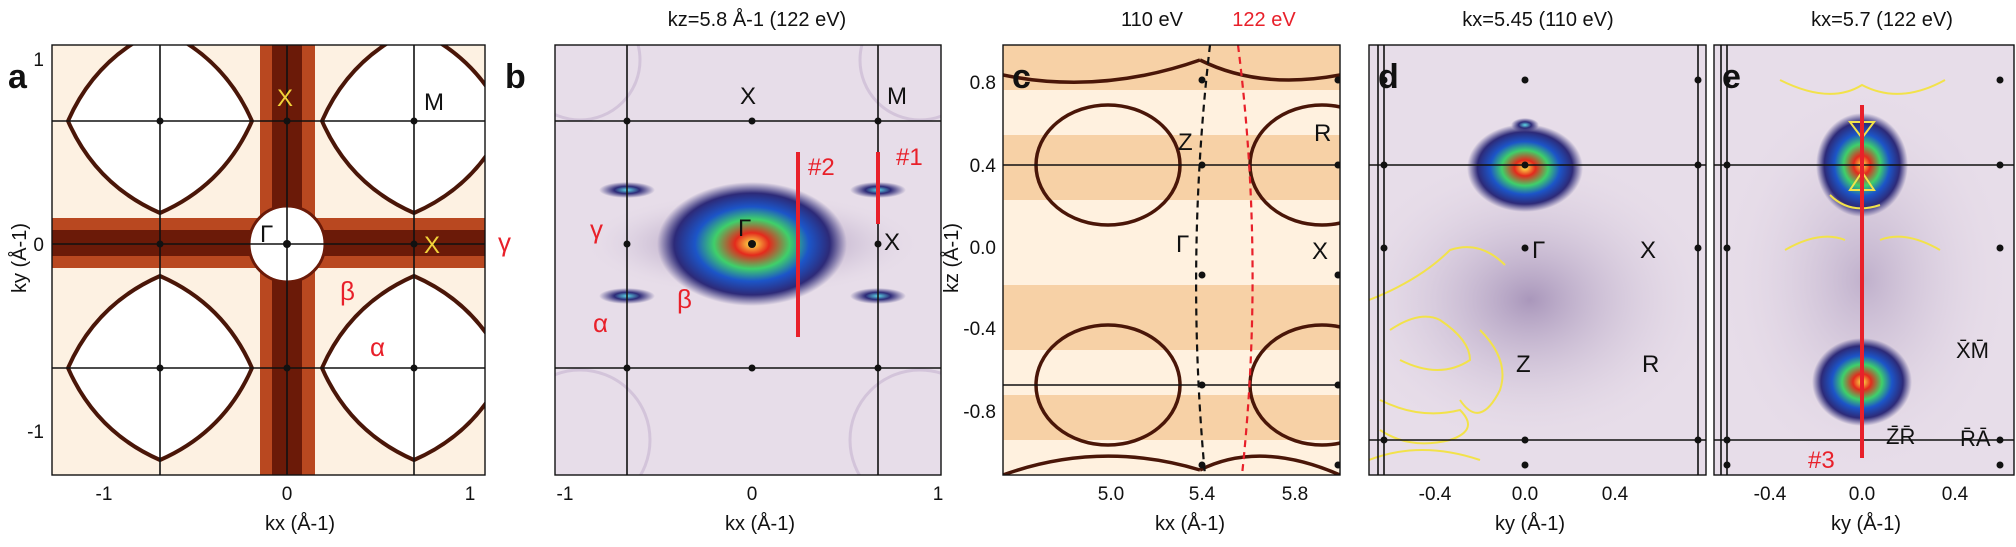  What do you see at coordinates (1530, 523) in the screenshot?
I see `panel-d-xlabel: ky (Å-1)` at bounding box center [1530, 523].